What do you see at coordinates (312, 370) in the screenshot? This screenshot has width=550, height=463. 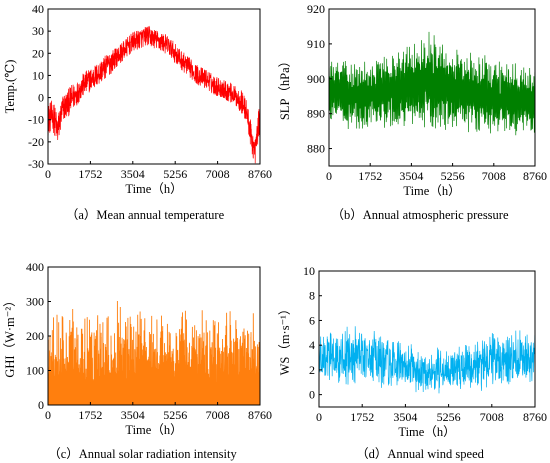 I see `y-tick-label: 2` at bounding box center [312, 370].